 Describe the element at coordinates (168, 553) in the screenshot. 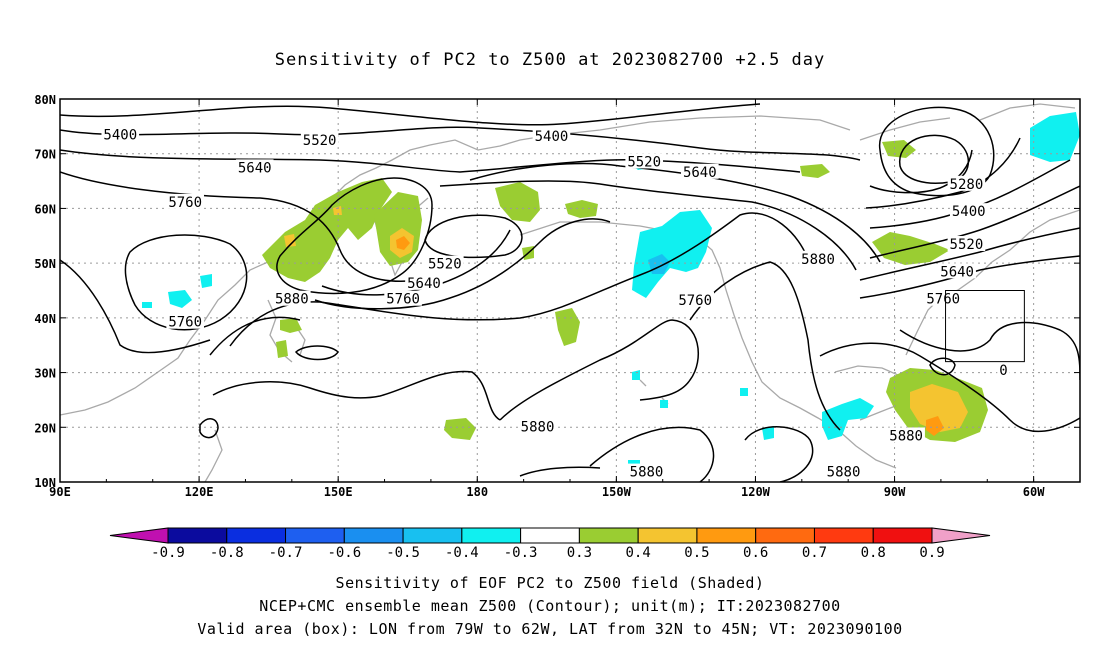

I see `colorbar-label: -0.9` at that location.